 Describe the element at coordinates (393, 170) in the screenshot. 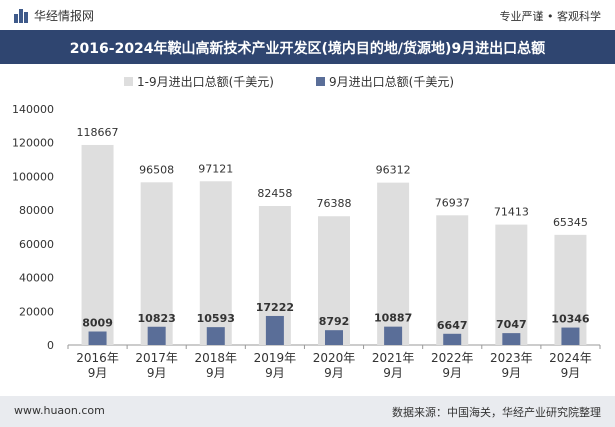

I see `data-label-total: 96312` at that location.